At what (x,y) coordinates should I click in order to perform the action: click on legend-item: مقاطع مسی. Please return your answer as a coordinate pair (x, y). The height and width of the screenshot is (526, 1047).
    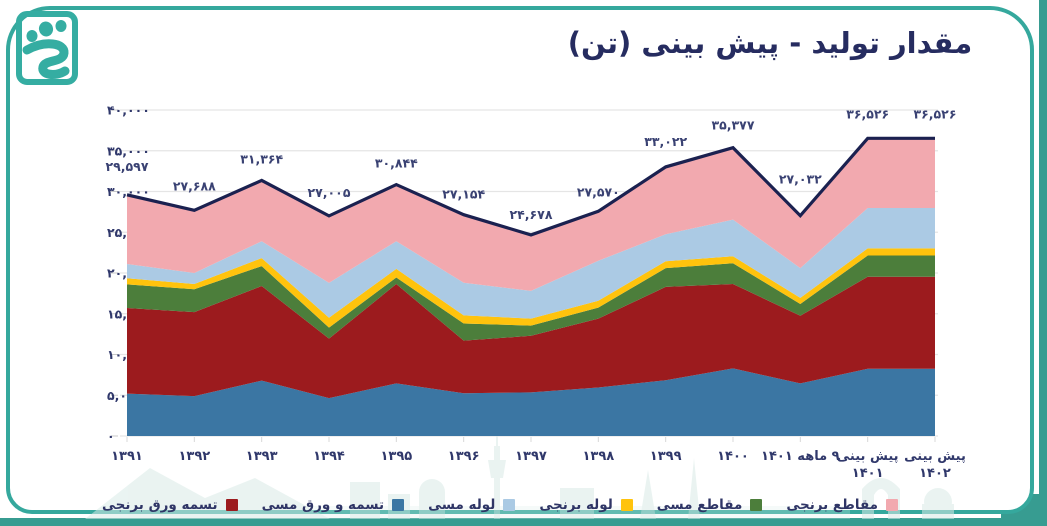
    Looking at the image, I should click on (710, 505).